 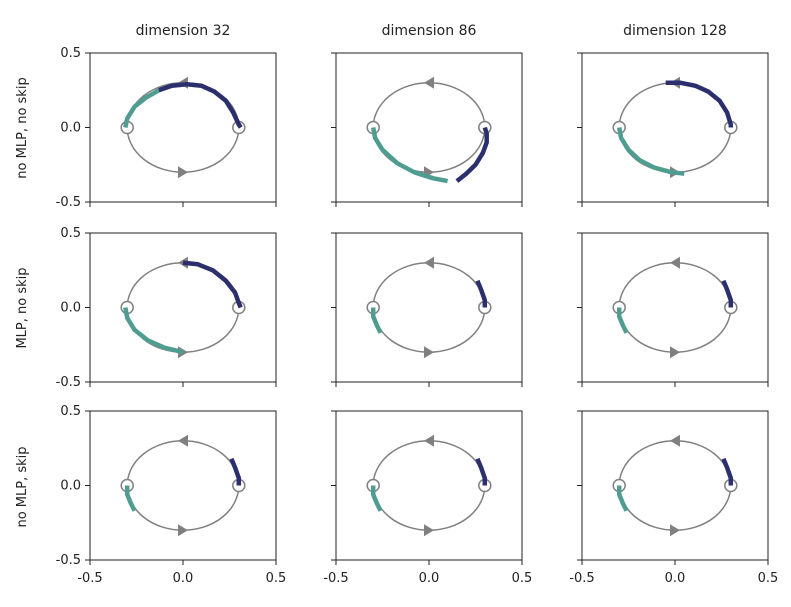 I want to click on panel-r3-c1-trajectory-teal, so click(x=130, y=498).